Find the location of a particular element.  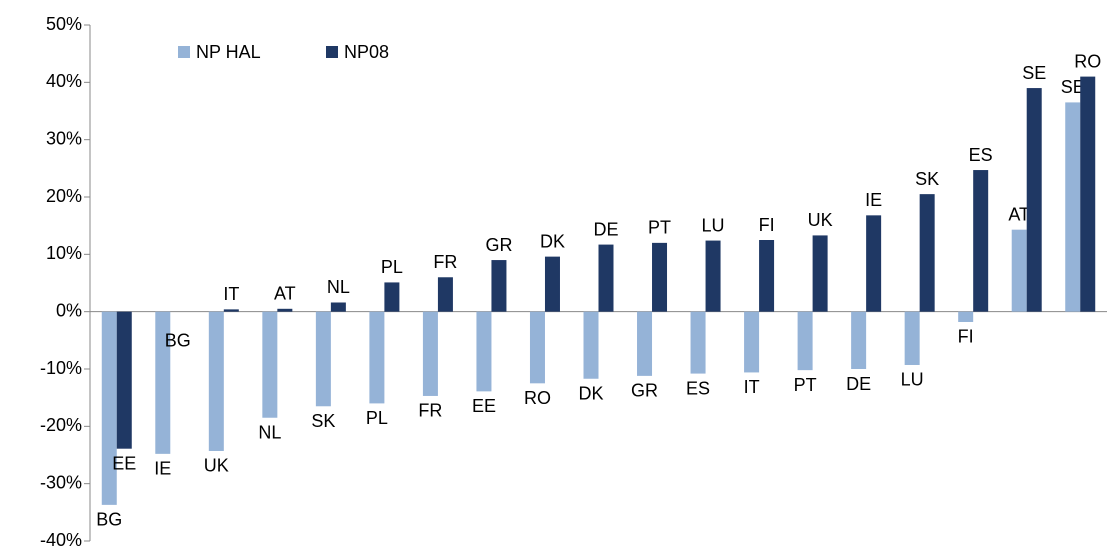

y-tick-label: 30% is located at coordinates (64, 138).